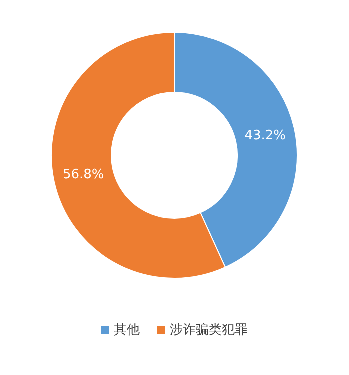 The height and width of the screenshot is (375, 349). Describe the element at coordinates (83, 175) in the screenshot. I see `data-label: 56.8%` at that location.